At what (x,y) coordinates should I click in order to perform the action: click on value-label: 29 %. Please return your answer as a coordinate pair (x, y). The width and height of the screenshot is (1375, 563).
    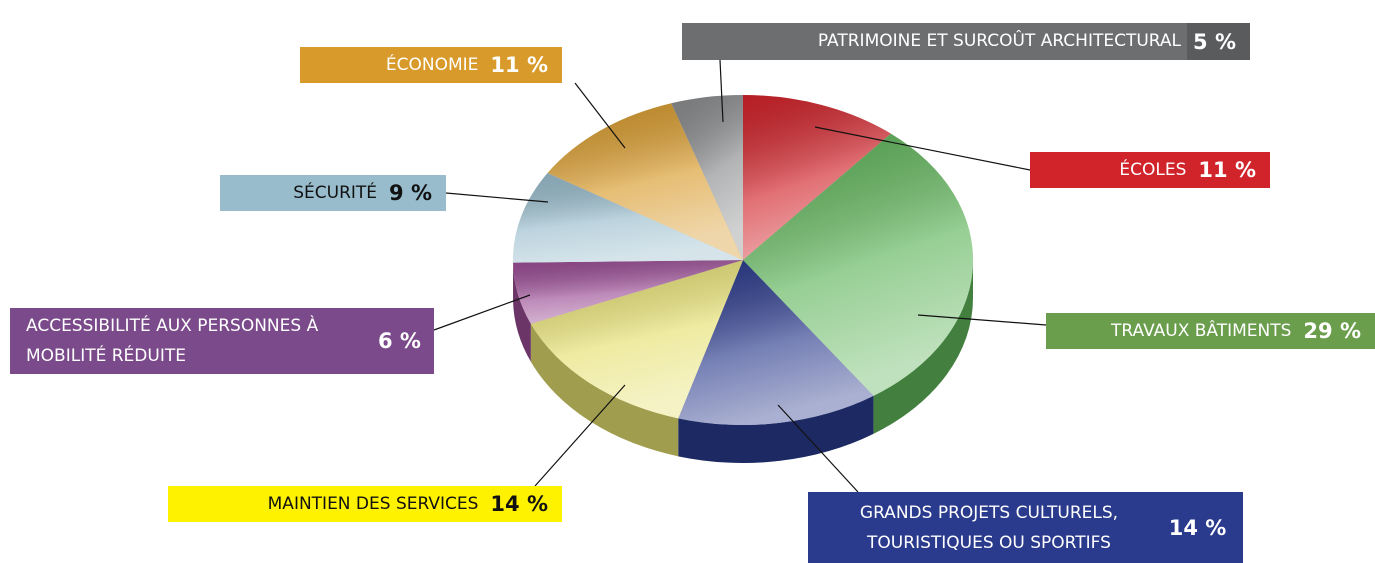
    Looking at the image, I should click on (1332, 331).